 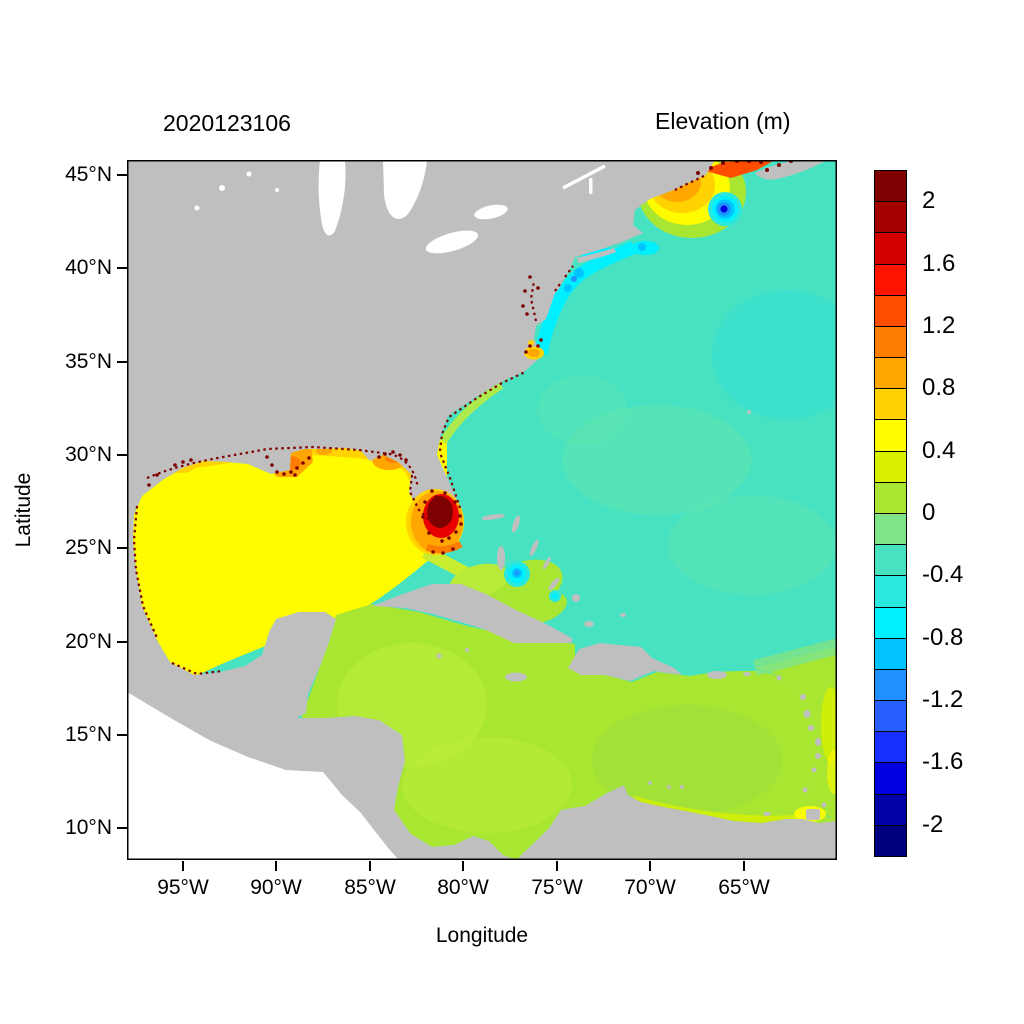 I want to click on y-tick-label: 45°N, so click(x=88, y=174).